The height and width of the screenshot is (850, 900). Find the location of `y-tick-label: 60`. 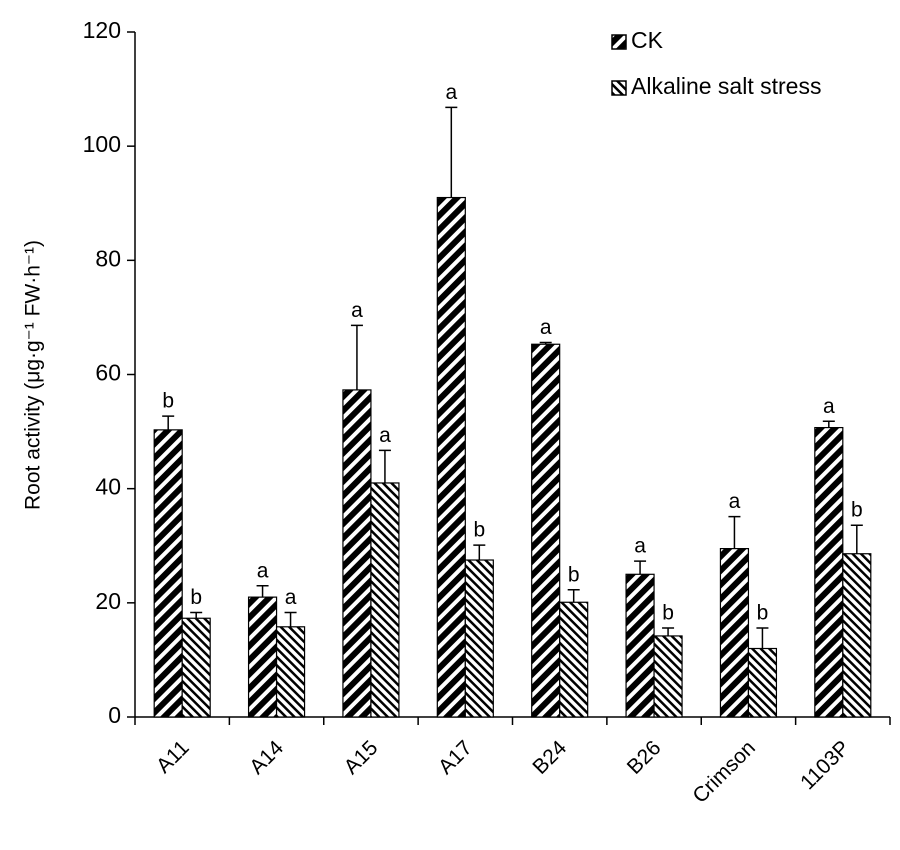

y-tick-label: 60 is located at coordinates (108, 373).